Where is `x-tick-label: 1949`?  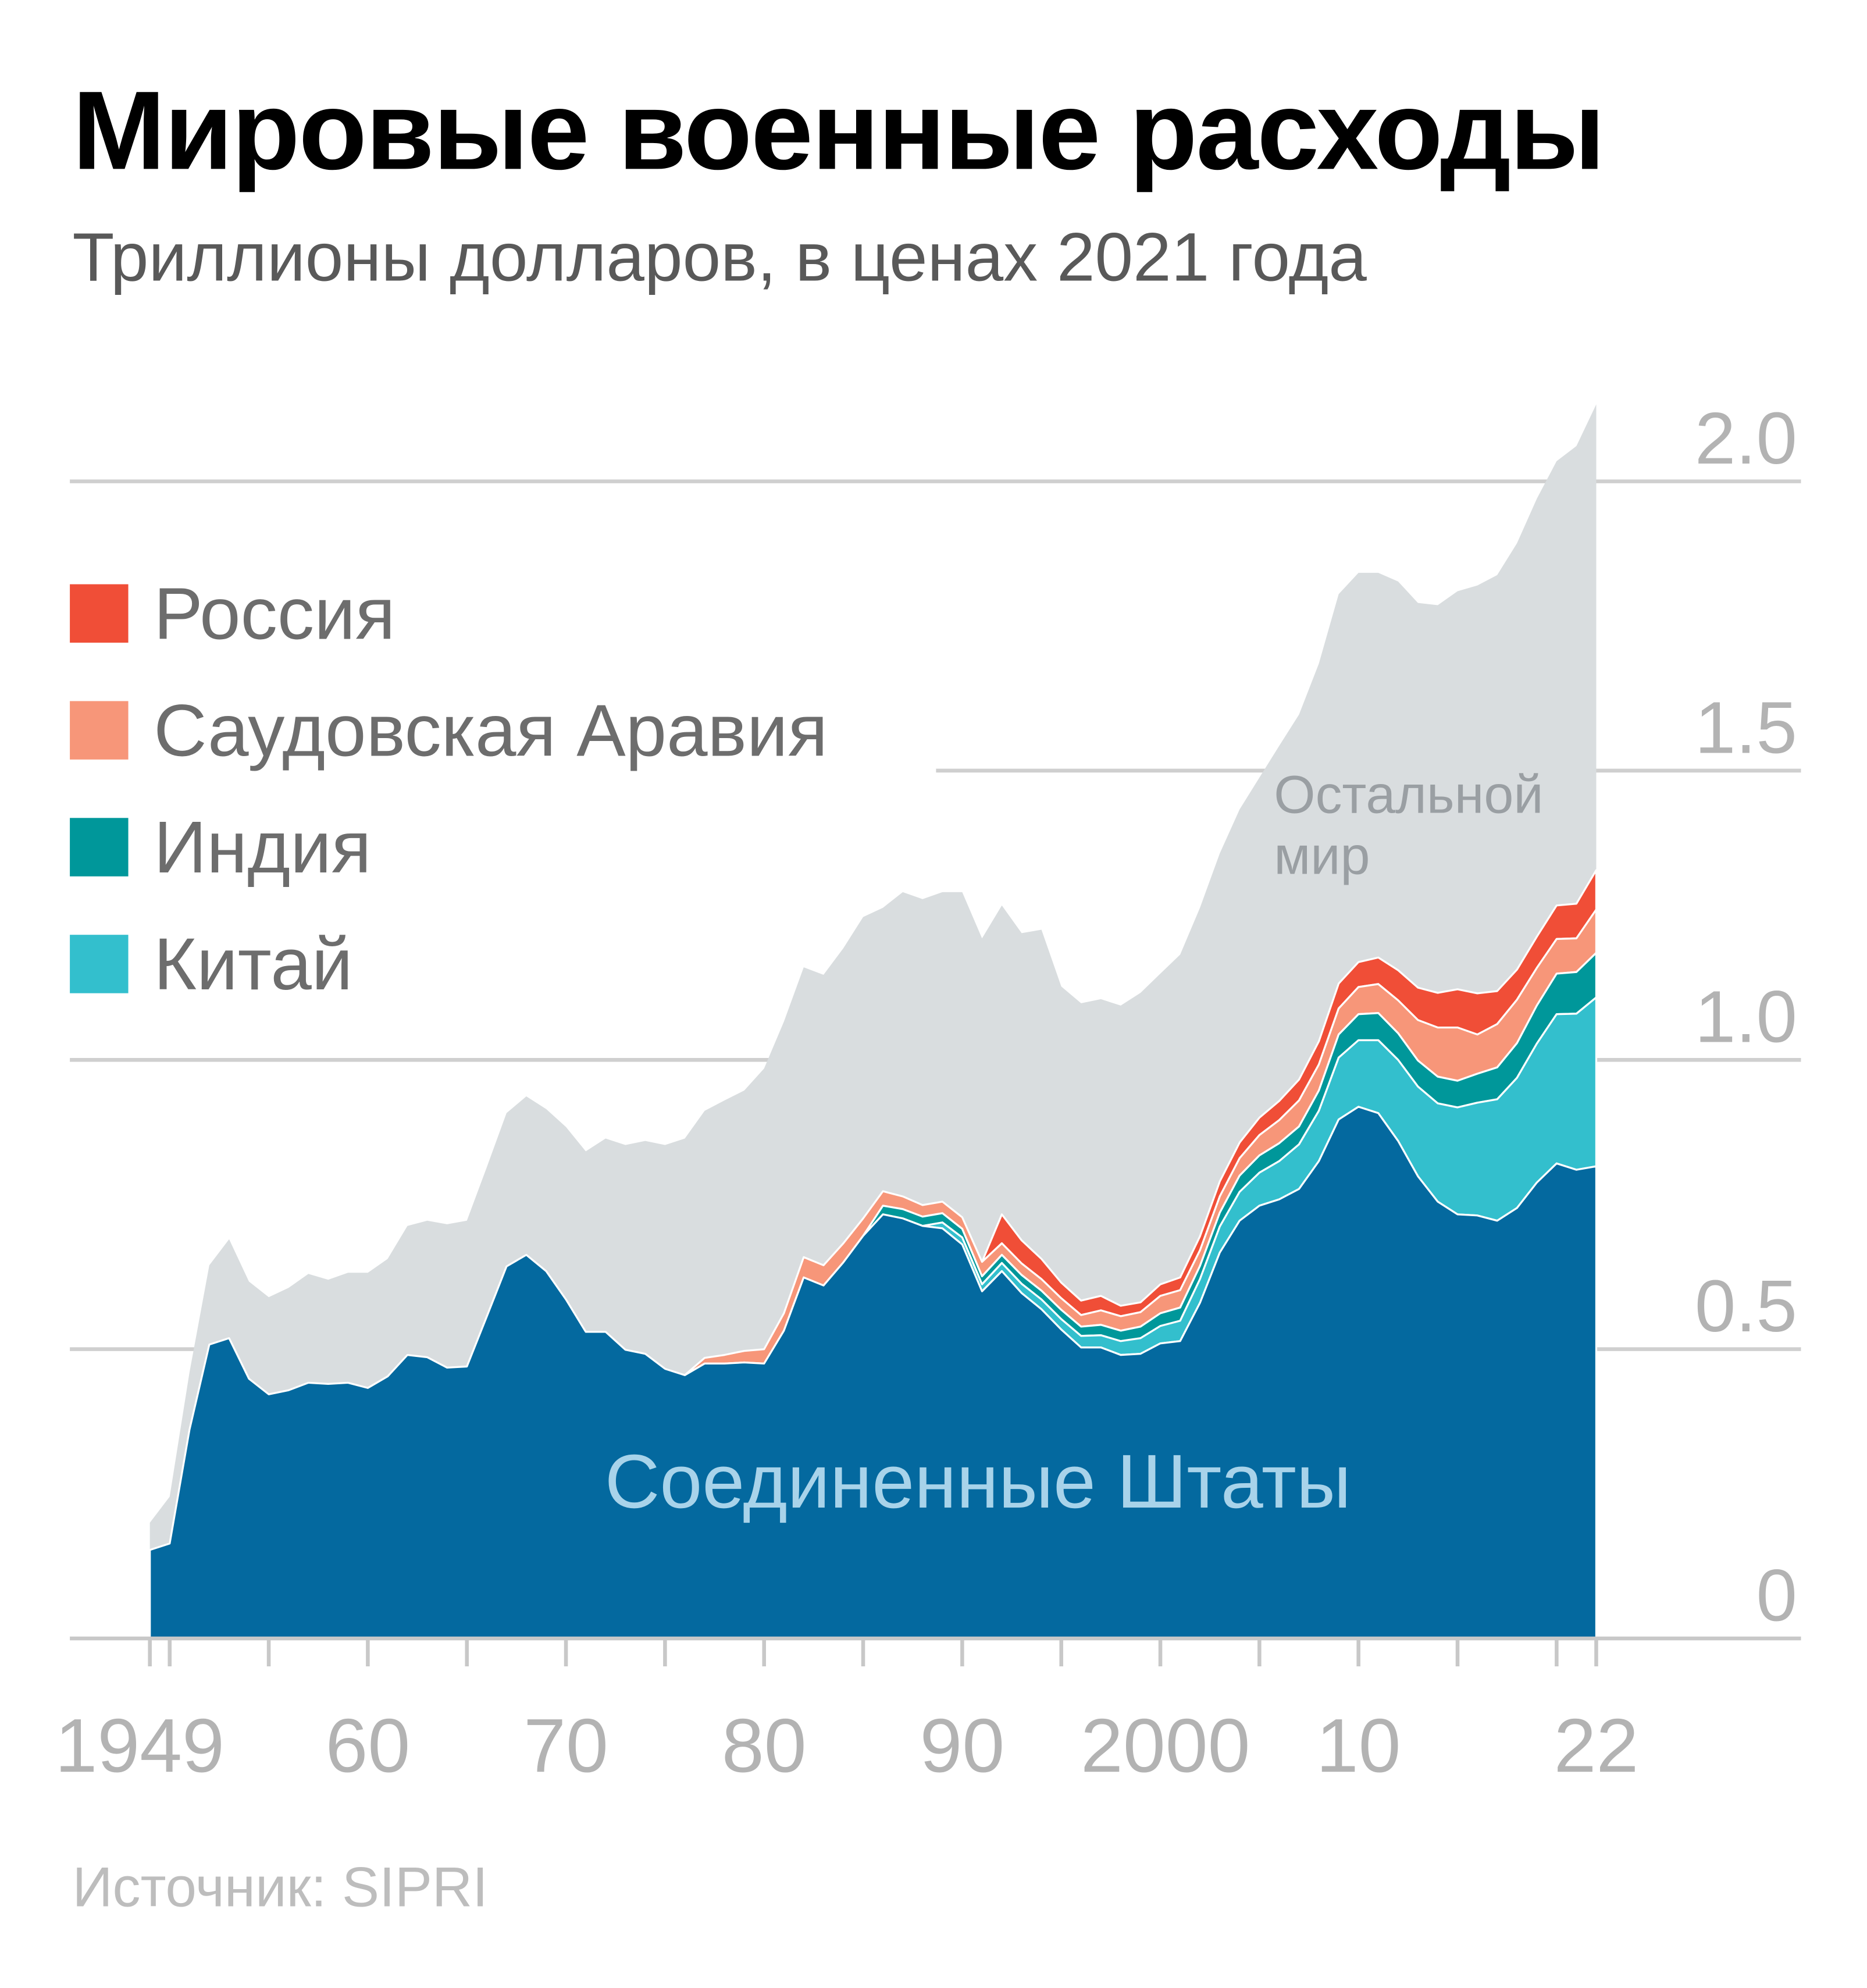
x-tick-label: 1949 is located at coordinates (140, 1745).